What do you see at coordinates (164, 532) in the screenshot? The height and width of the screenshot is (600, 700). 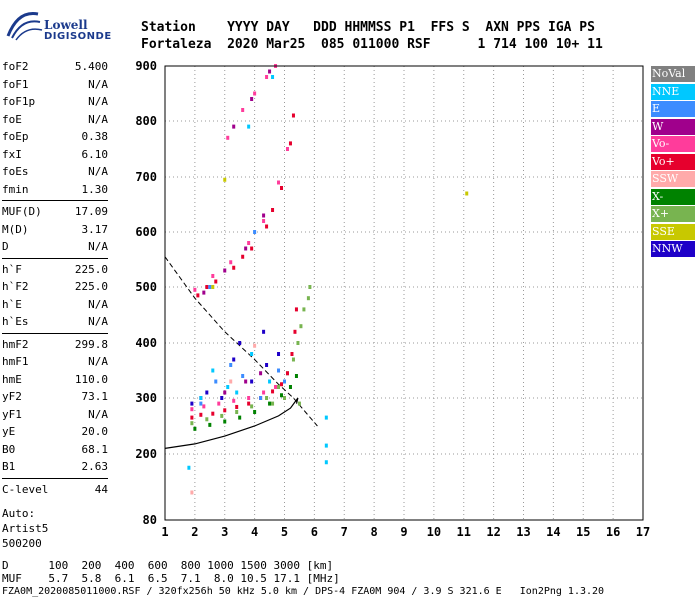 I see `x-tick-label: 1` at bounding box center [164, 532].